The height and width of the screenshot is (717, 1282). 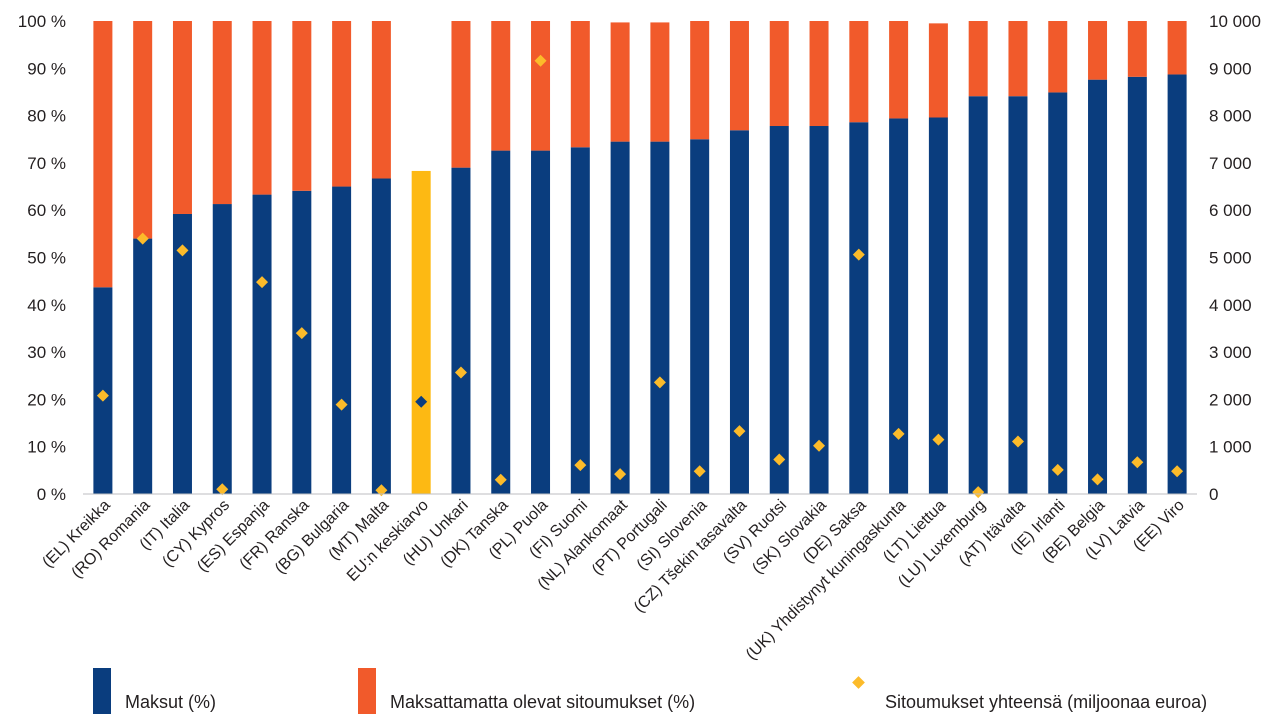 What do you see at coordinates (1230, 210) in the screenshot?
I see `right-tick-label: 6 000` at bounding box center [1230, 210].